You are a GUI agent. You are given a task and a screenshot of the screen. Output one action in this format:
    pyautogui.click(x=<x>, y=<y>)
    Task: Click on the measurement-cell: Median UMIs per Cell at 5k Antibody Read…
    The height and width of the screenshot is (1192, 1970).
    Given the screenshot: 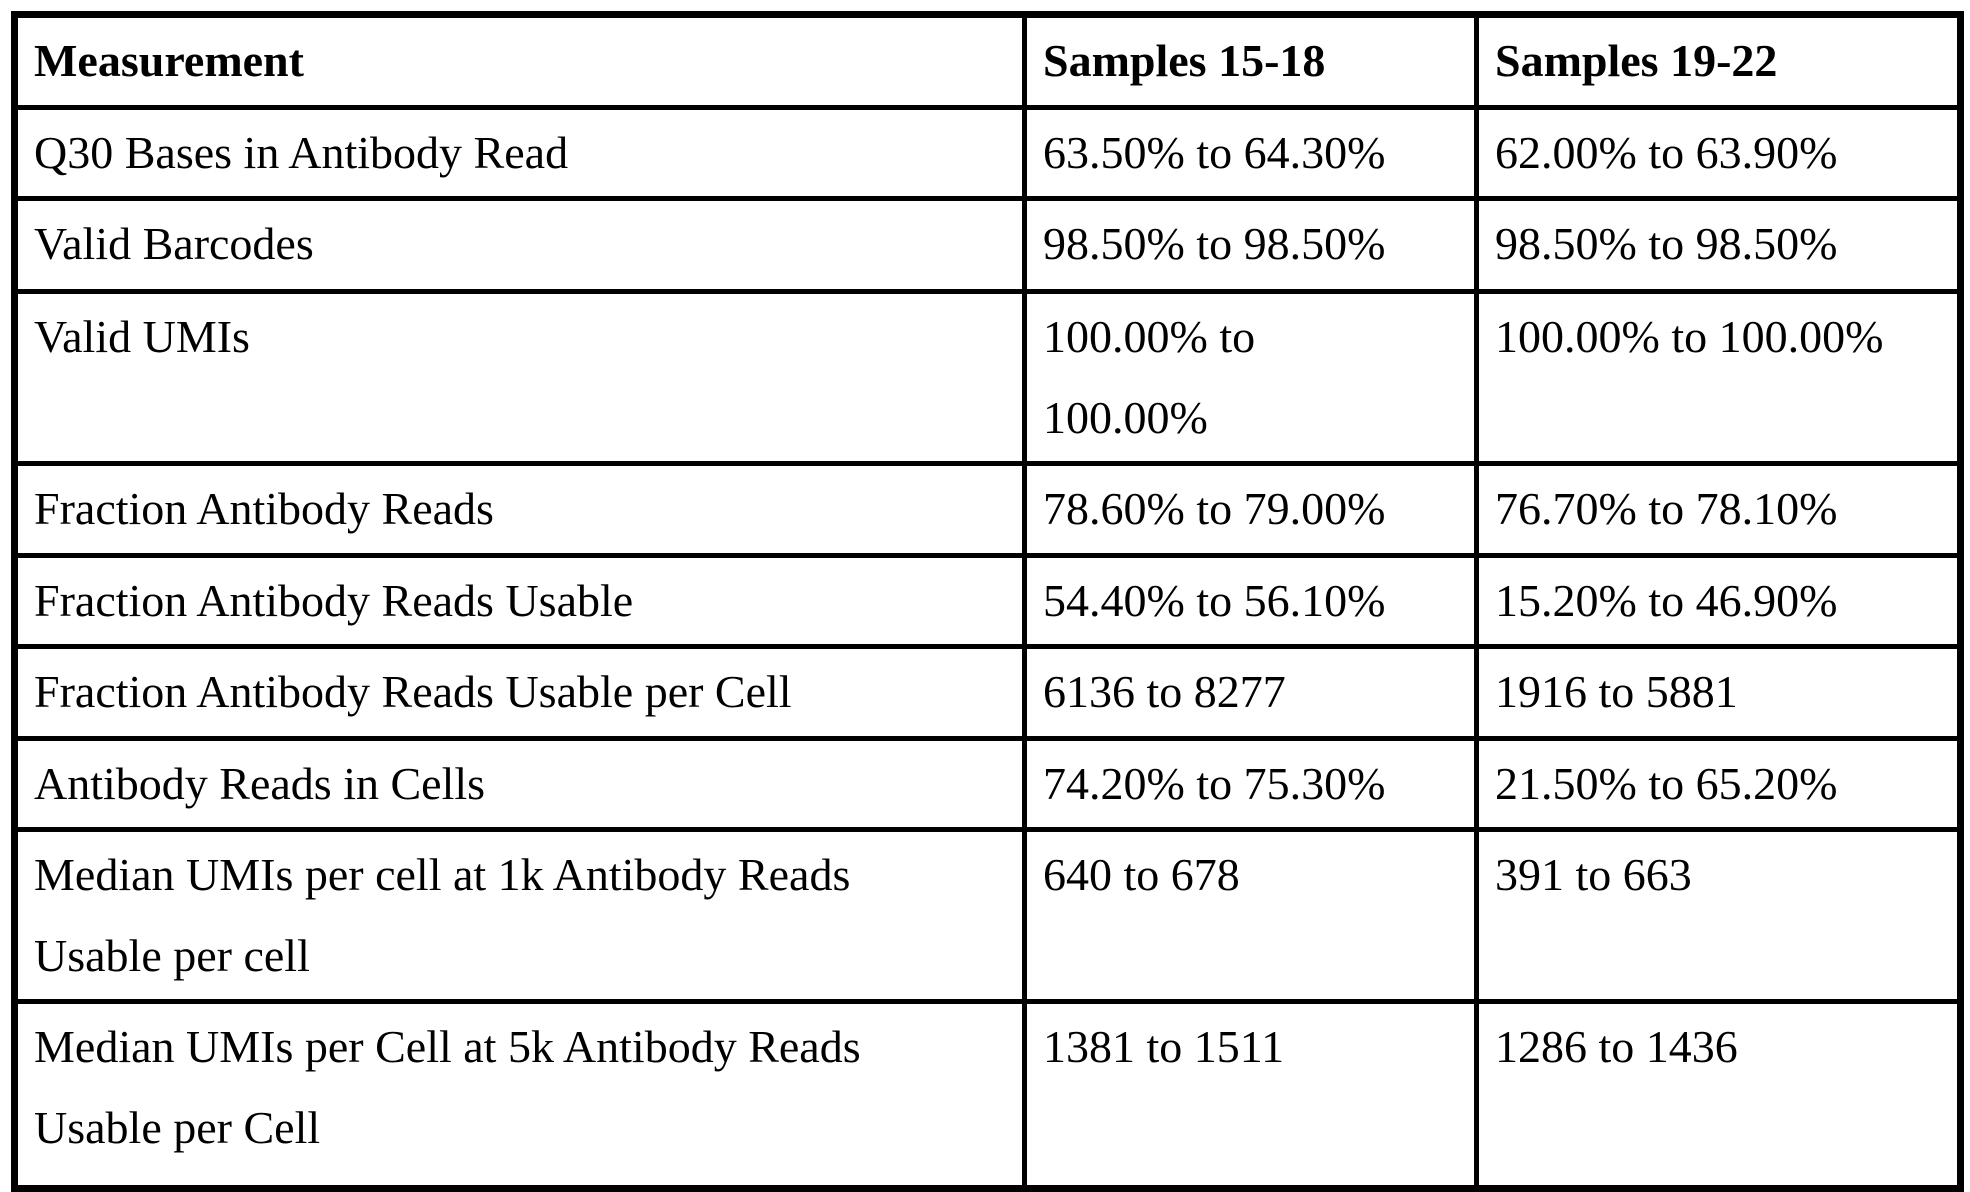 What is the action you would take?
    pyautogui.click(x=519, y=1095)
    